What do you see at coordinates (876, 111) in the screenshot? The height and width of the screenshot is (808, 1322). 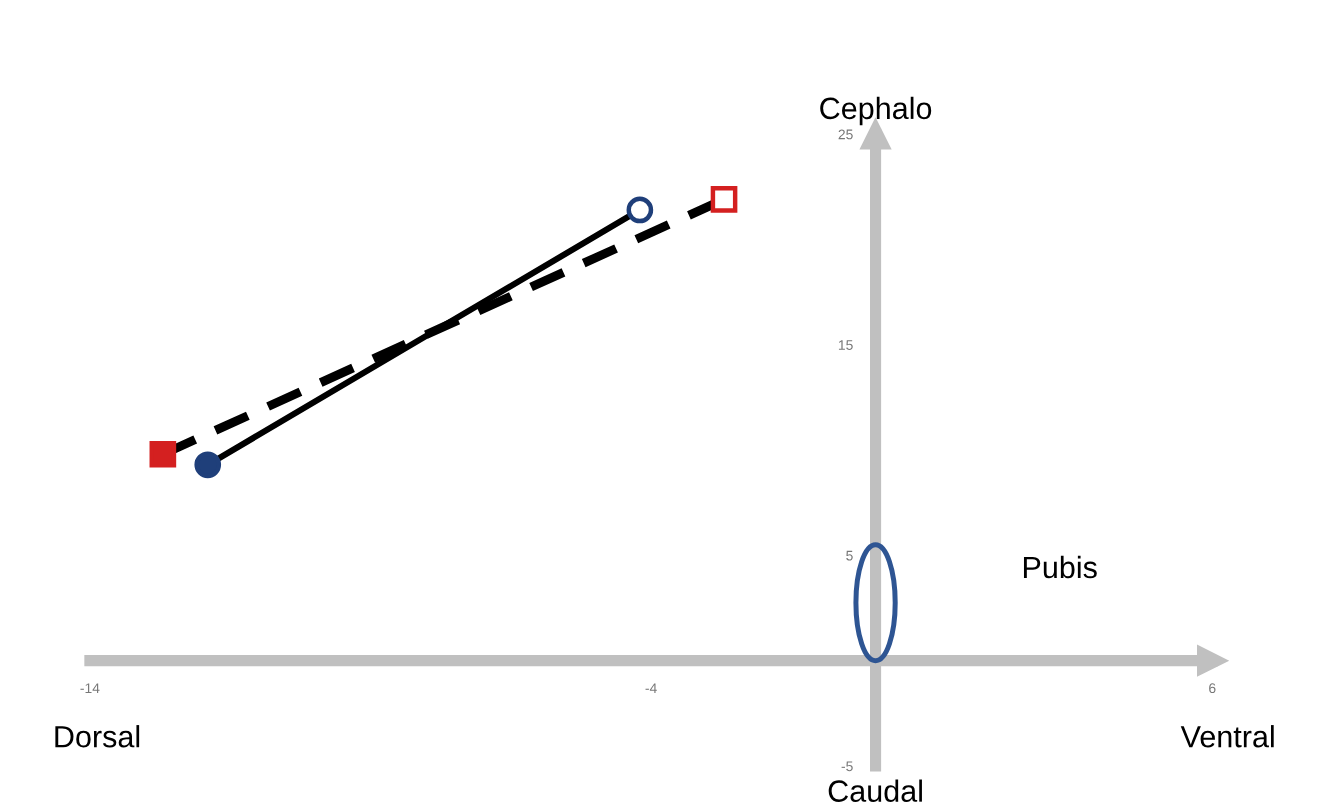 I see `text: Cephalo` at bounding box center [876, 111].